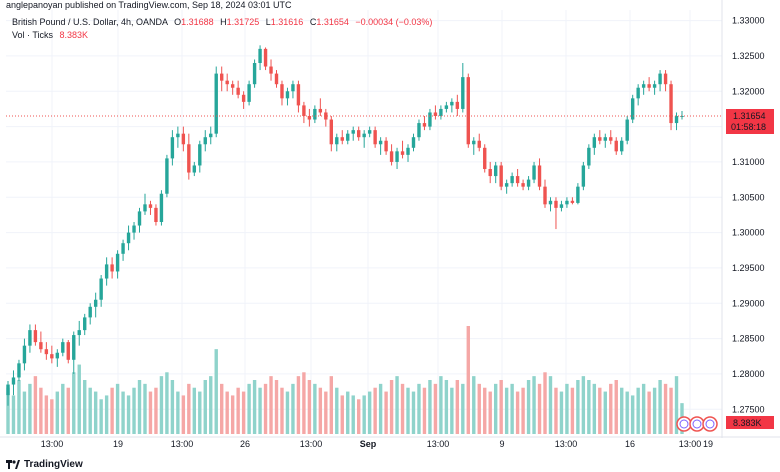 This screenshot has height=472, width=780. Describe the element at coordinates (438, 444) in the screenshot. I see `x-tick-label: 13:00` at that location.